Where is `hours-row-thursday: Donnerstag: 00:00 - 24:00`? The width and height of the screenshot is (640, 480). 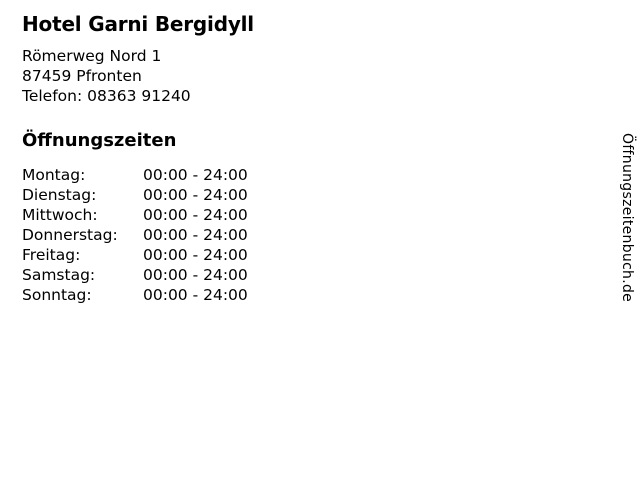 hours-row-thursday: Donnerstag: 00:00 - 24:00 is located at coordinates (311, 235).